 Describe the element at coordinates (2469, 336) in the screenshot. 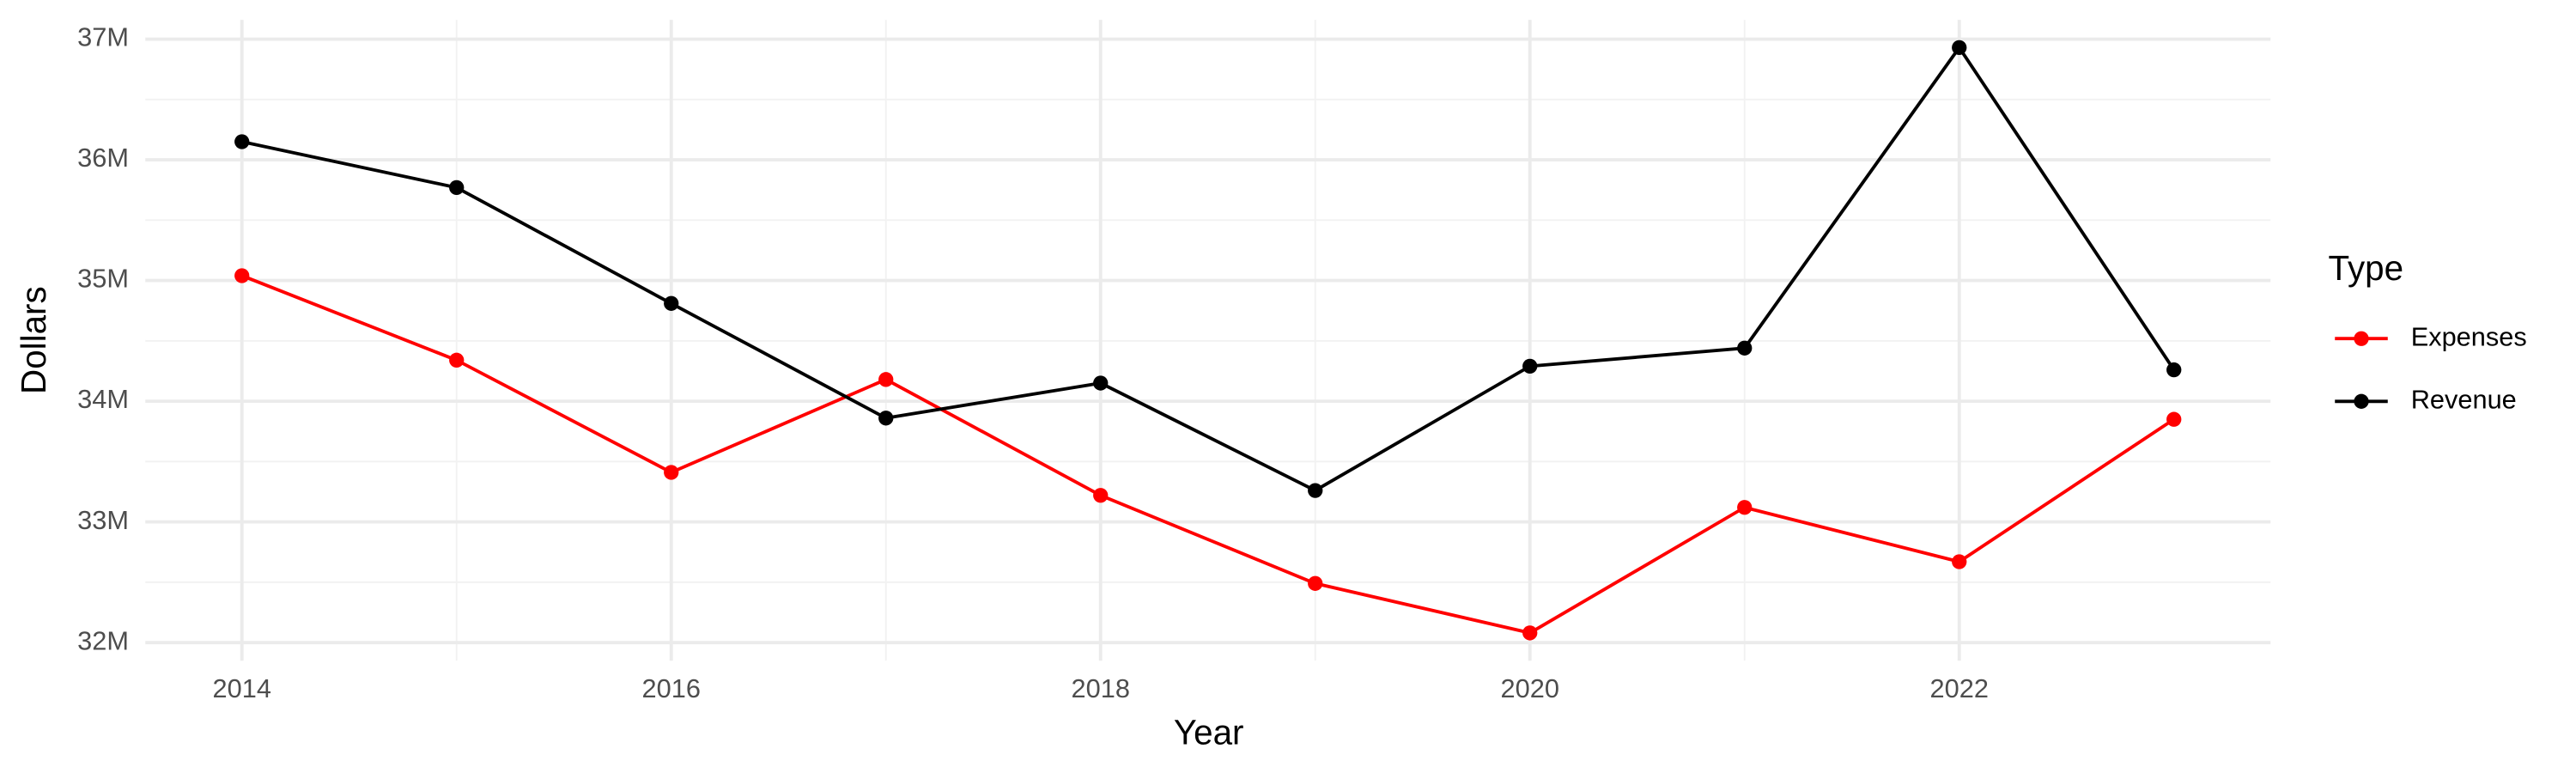

I see `legend-label: Expenses` at that location.